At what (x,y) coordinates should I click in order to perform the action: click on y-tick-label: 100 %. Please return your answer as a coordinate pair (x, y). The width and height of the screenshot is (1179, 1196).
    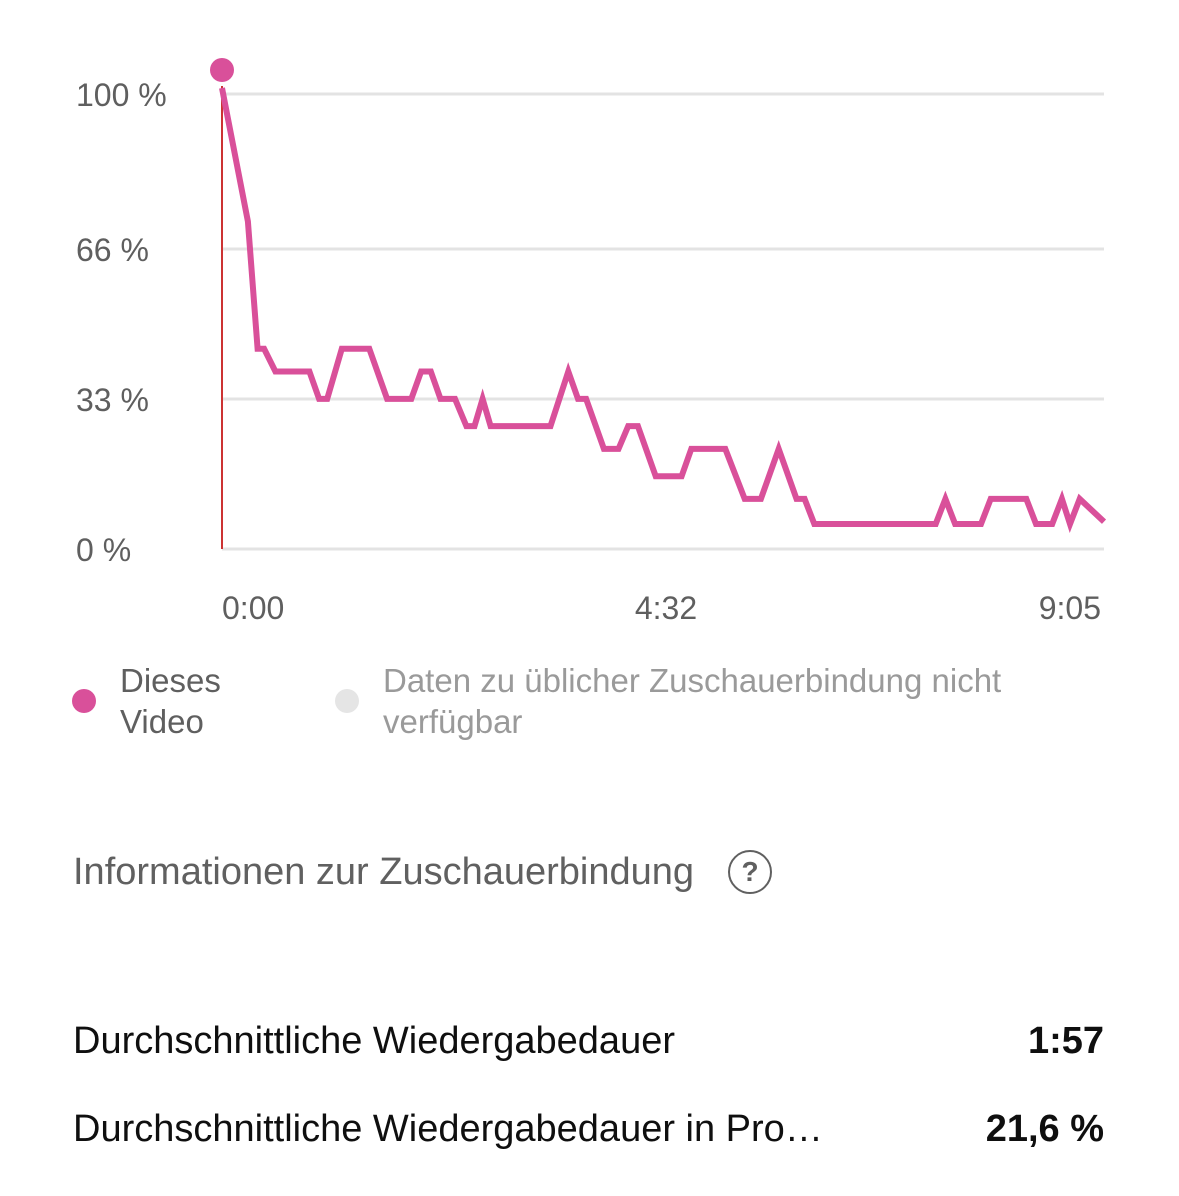
    Looking at the image, I should click on (121, 95).